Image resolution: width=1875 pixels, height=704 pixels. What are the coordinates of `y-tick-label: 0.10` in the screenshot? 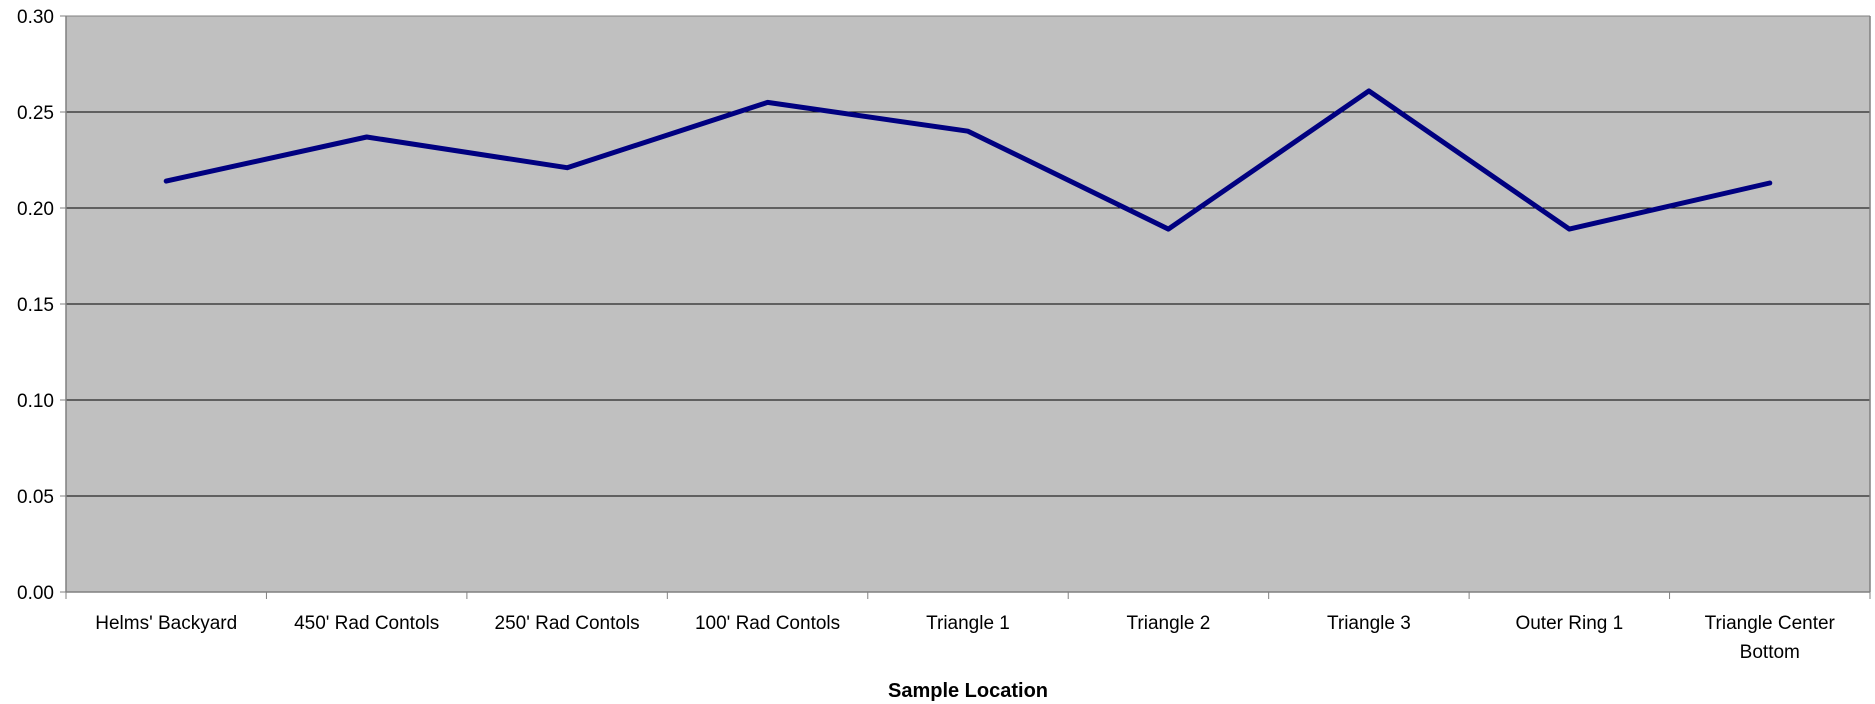 It's located at (35, 401).